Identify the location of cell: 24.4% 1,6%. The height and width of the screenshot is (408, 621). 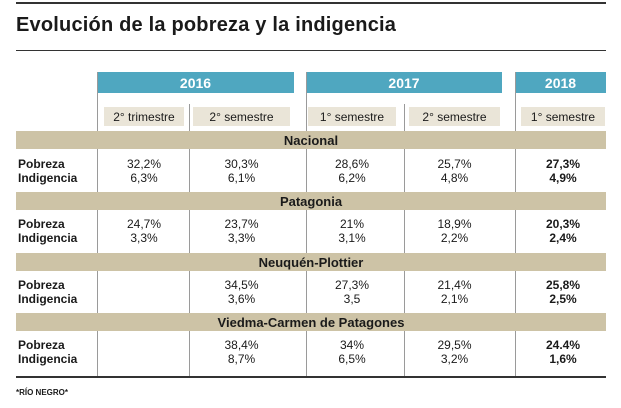
(563, 352).